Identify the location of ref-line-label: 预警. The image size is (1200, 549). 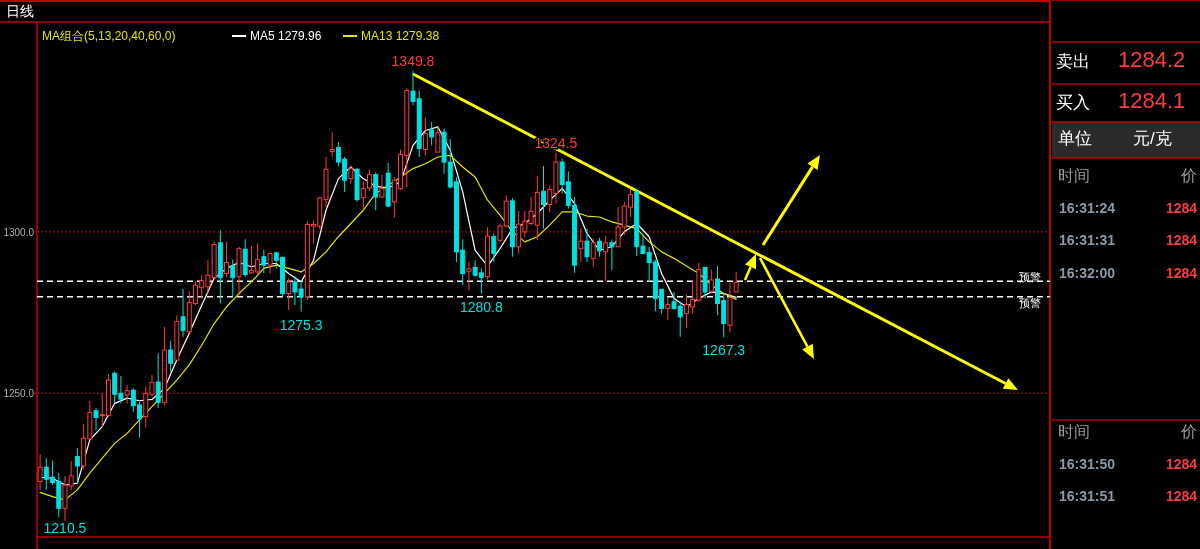
(1030, 302).